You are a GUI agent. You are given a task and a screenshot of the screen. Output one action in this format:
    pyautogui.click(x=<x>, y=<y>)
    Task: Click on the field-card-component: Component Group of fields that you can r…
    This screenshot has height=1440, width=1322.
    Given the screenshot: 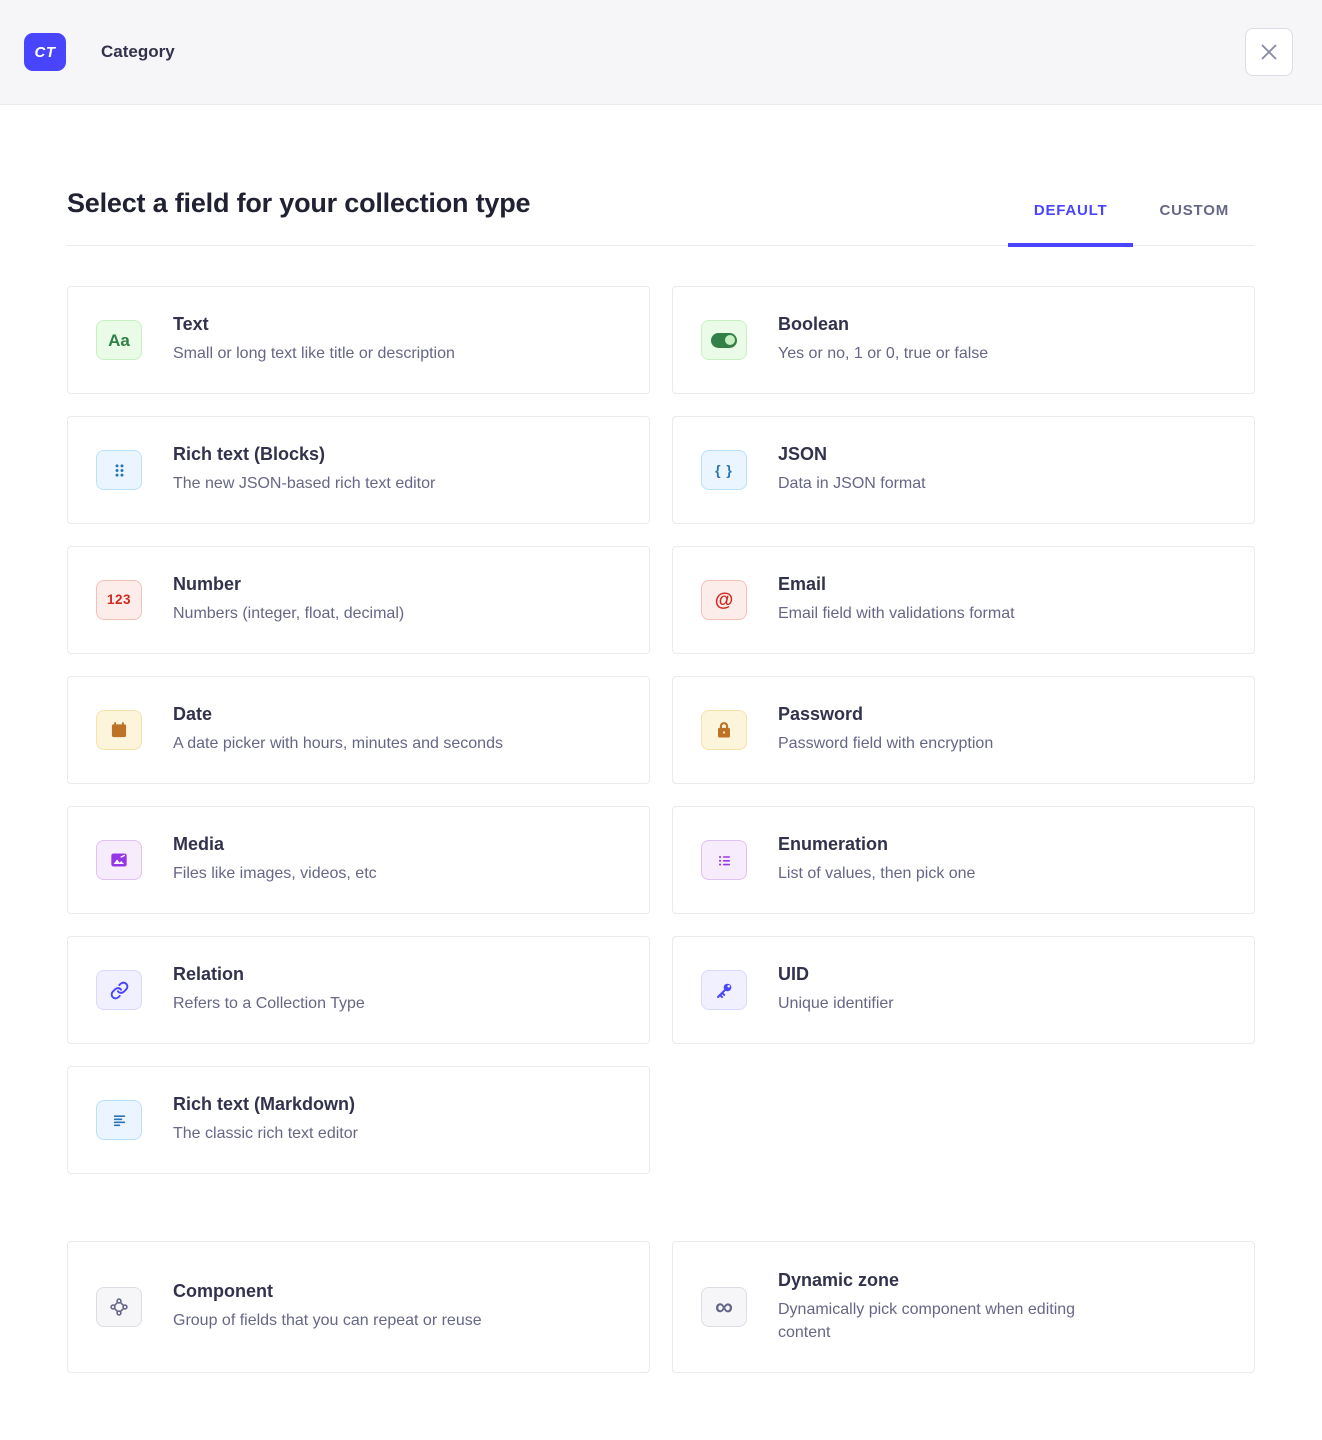 What is the action you would take?
    pyautogui.click(x=358, y=1307)
    